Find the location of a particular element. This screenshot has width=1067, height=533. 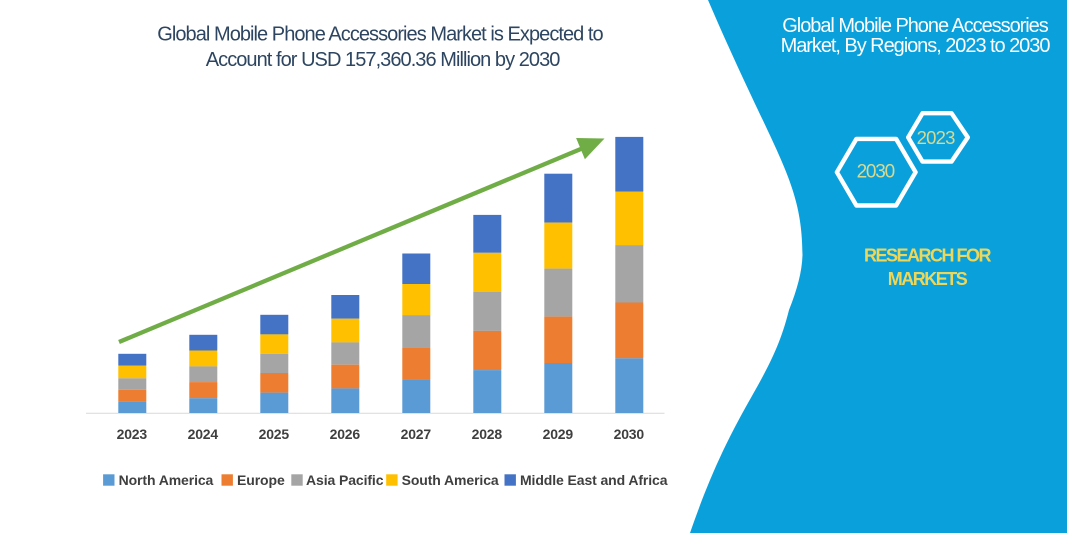

svg-text: 2025 is located at coordinates (274, 434).